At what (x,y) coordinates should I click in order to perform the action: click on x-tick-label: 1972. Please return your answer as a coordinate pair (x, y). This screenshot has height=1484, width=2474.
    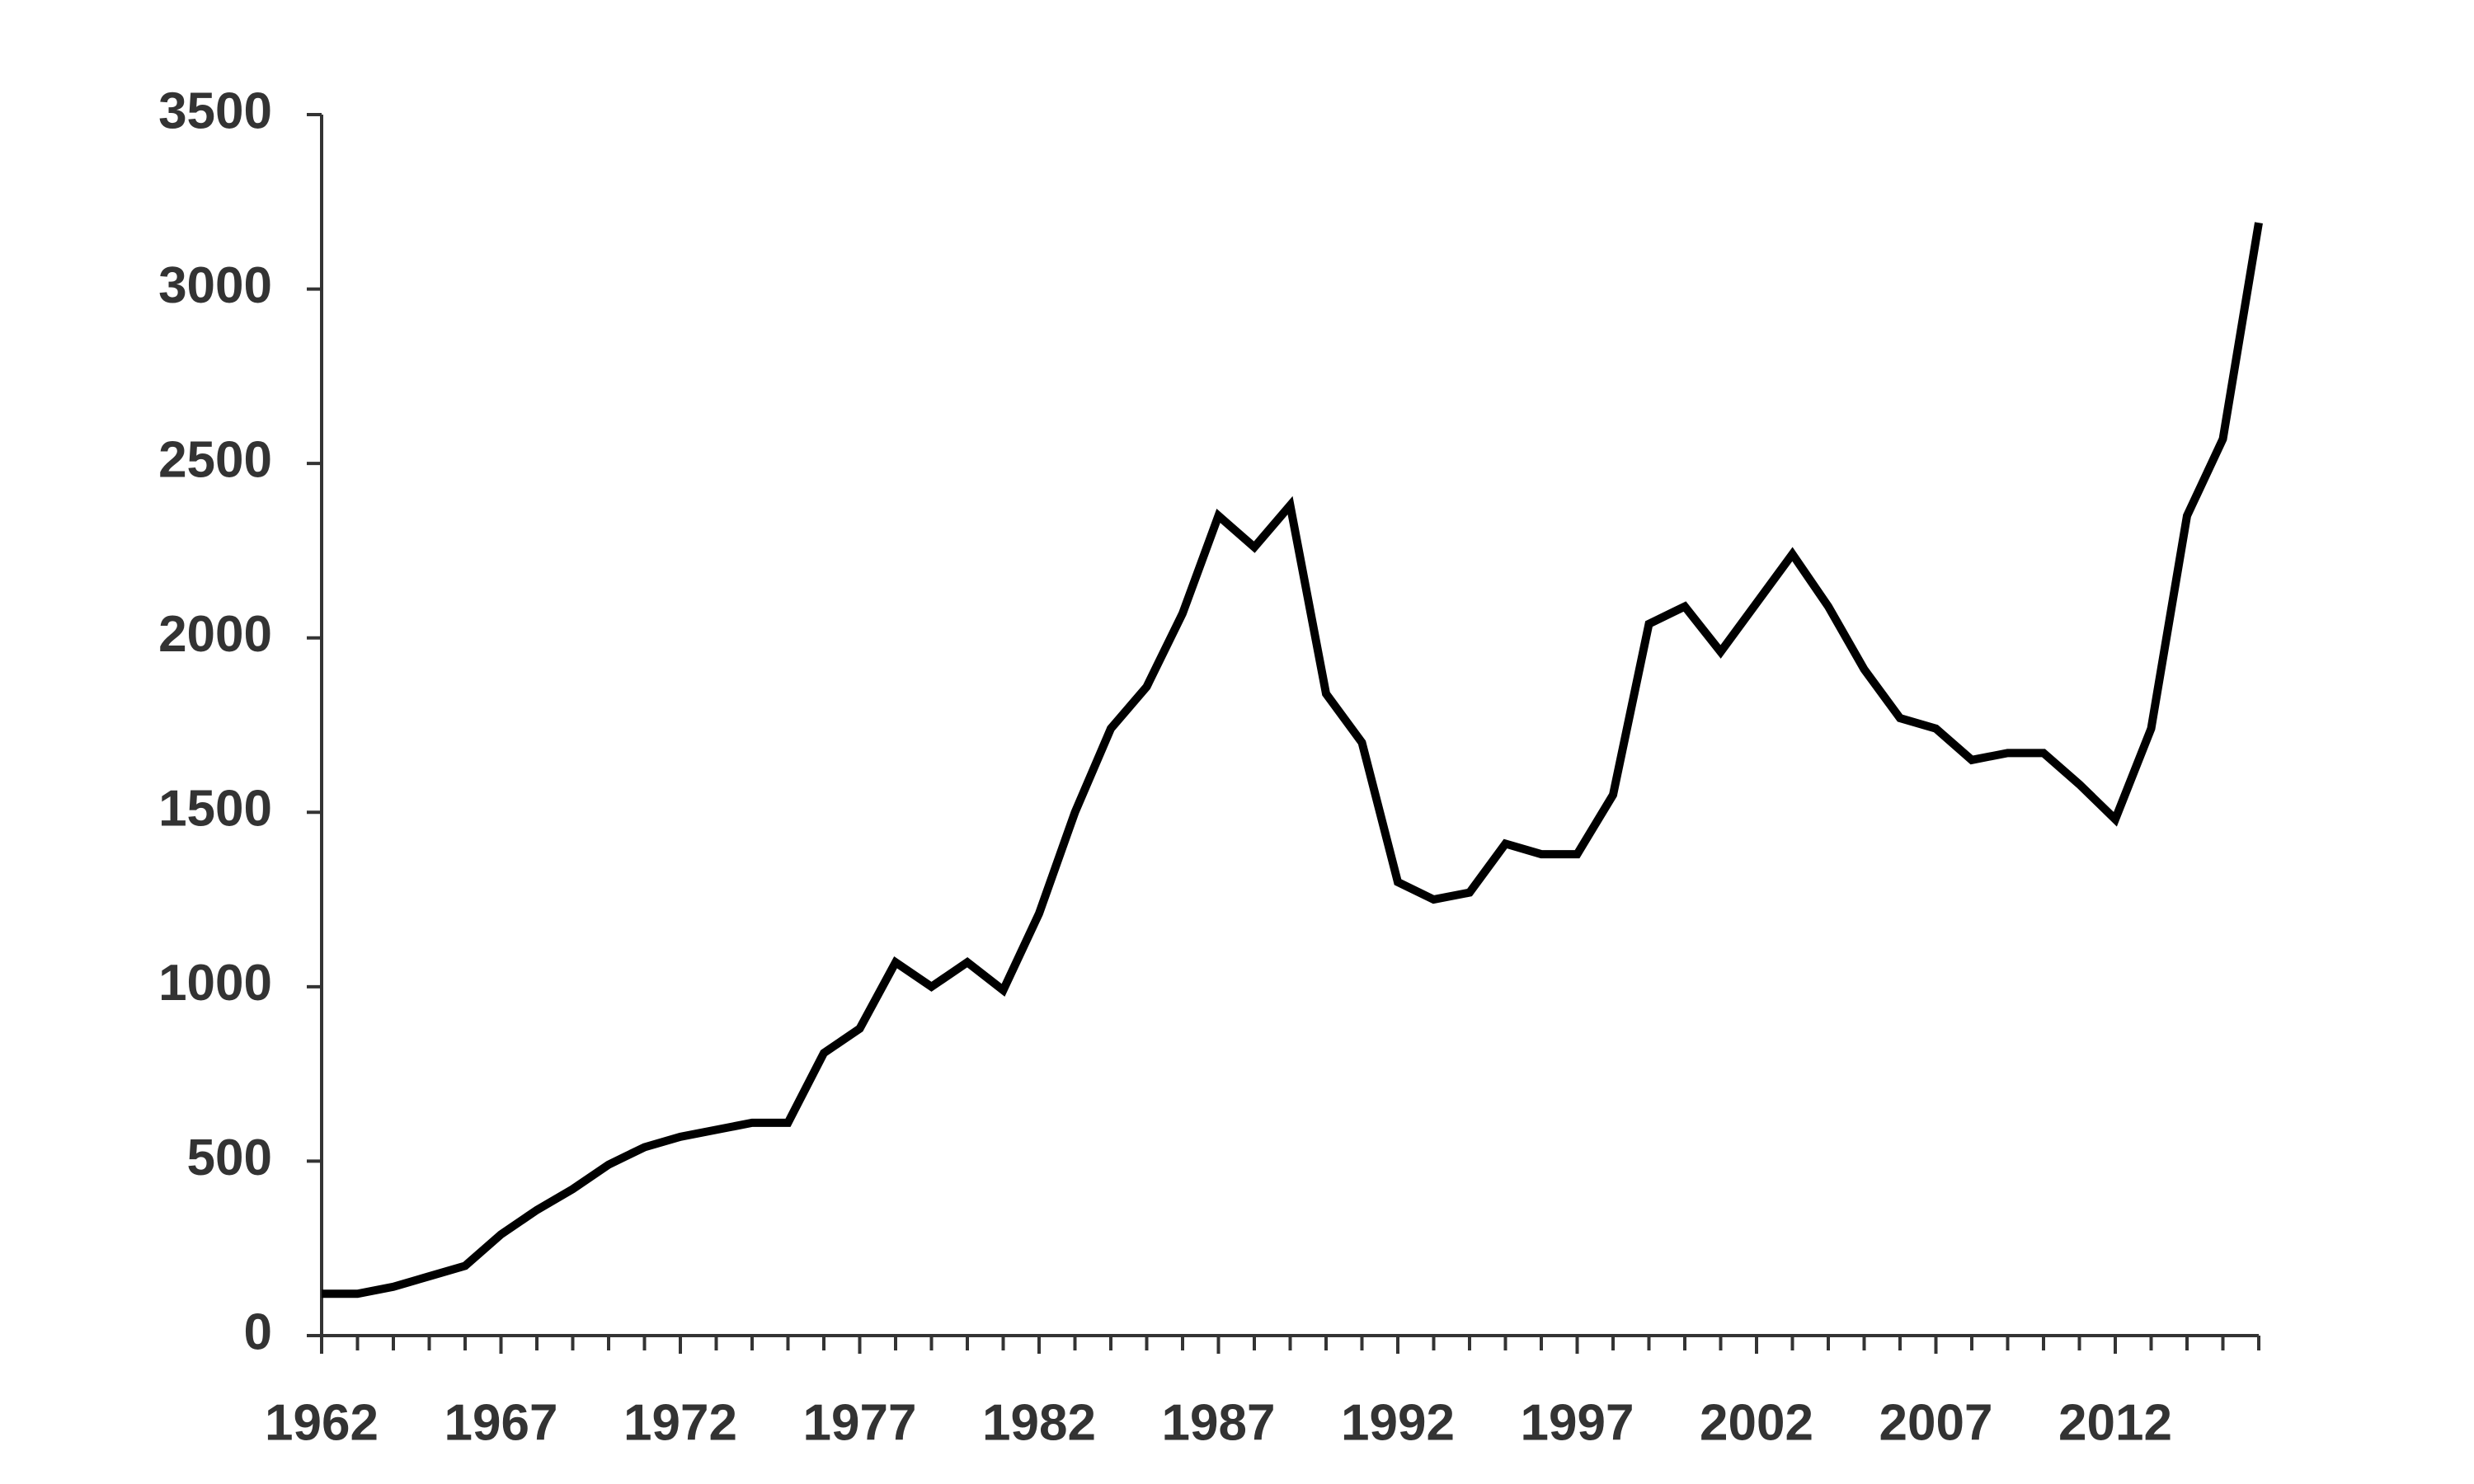
    Looking at the image, I should click on (680, 1422).